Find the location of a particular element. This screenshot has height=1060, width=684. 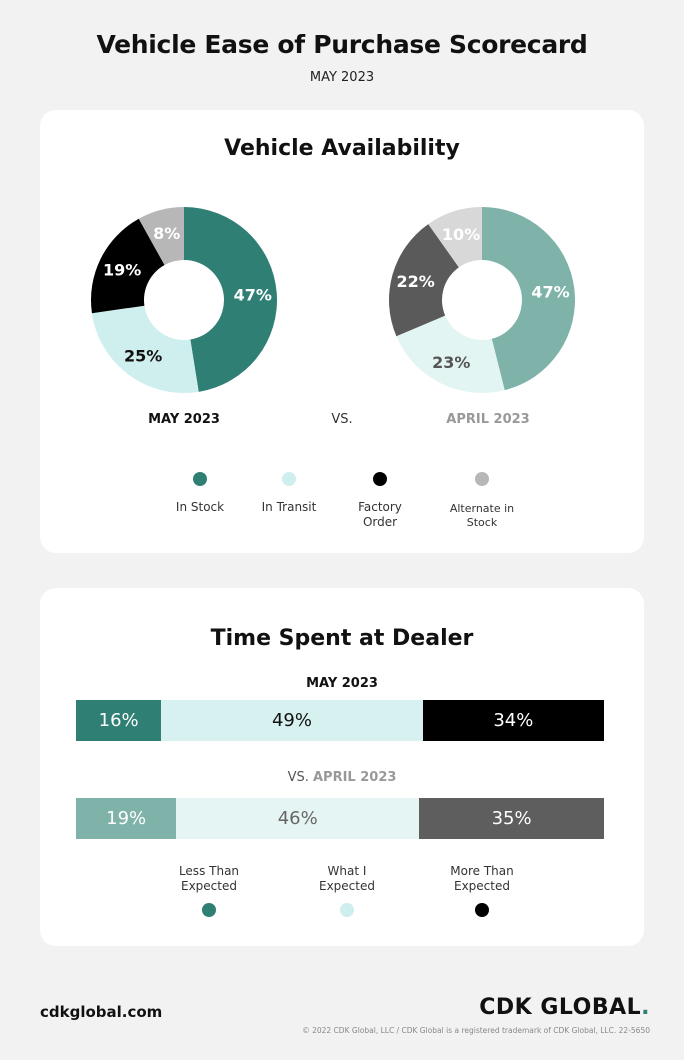

donut-april-label-1: 23% is located at coordinates (451, 362).